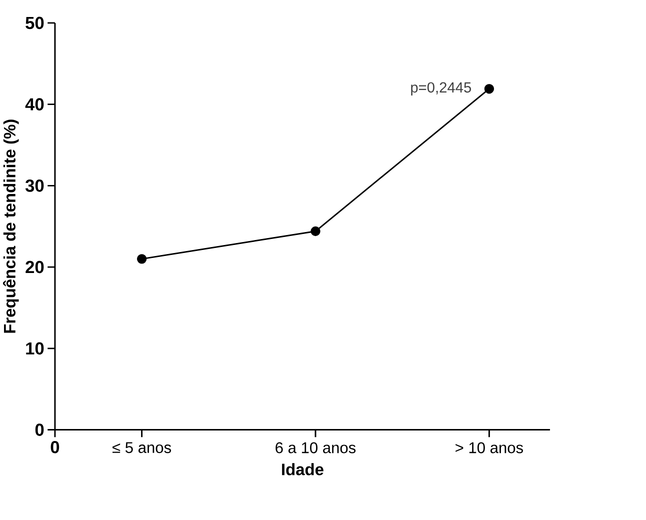 This screenshot has height=520, width=646. I want to click on x-axis-title: Idade, so click(303, 469).